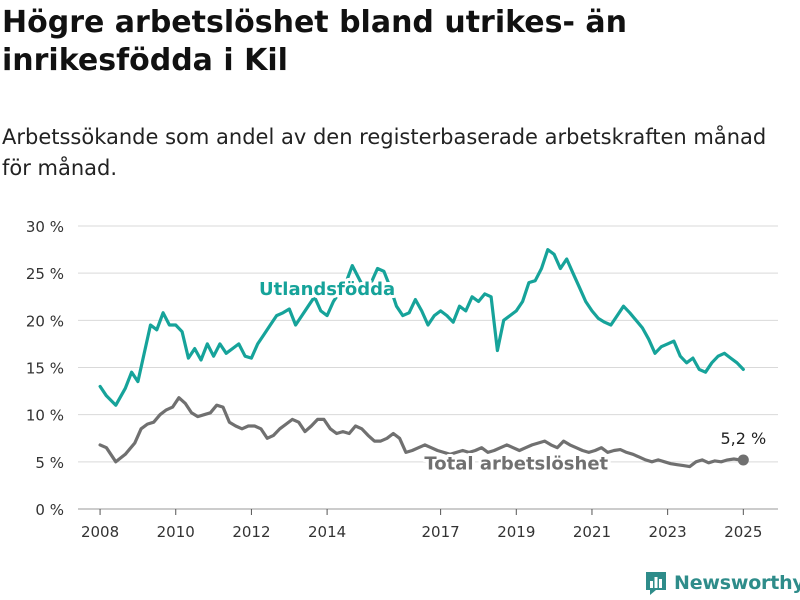 This screenshot has height=600, width=800. Describe the element at coordinates (668, 532) in the screenshot. I see `x-tick-label: 2023` at that location.